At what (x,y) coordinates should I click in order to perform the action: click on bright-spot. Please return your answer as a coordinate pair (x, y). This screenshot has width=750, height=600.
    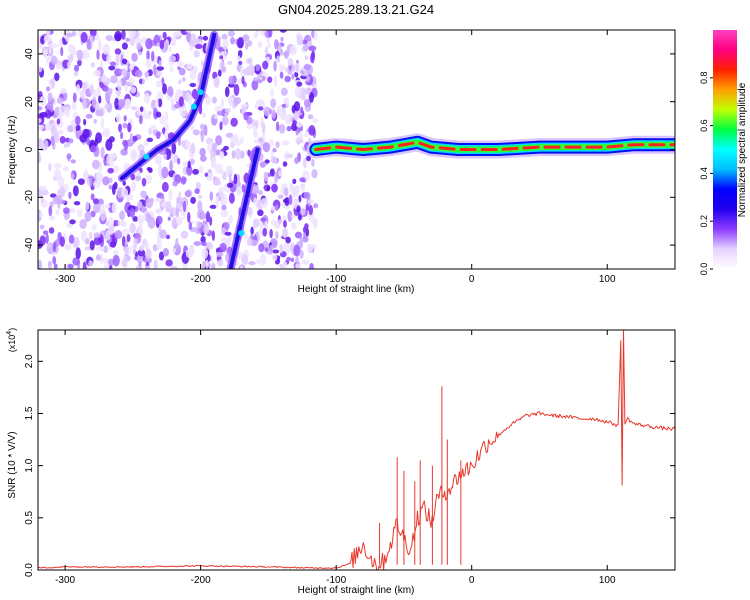
    Looking at the image, I should click on (193, 106).